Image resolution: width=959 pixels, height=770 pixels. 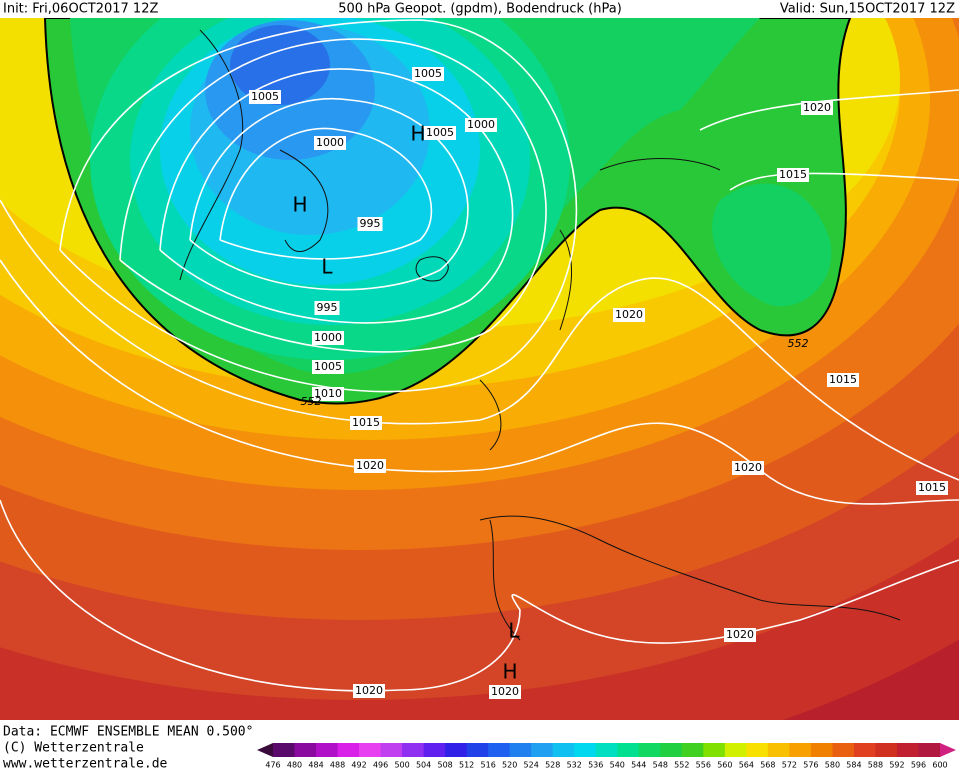 What do you see at coordinates (466, 765) in the screenshot?
I see `colorbar-label: 512` at bounding box center [466, 765].